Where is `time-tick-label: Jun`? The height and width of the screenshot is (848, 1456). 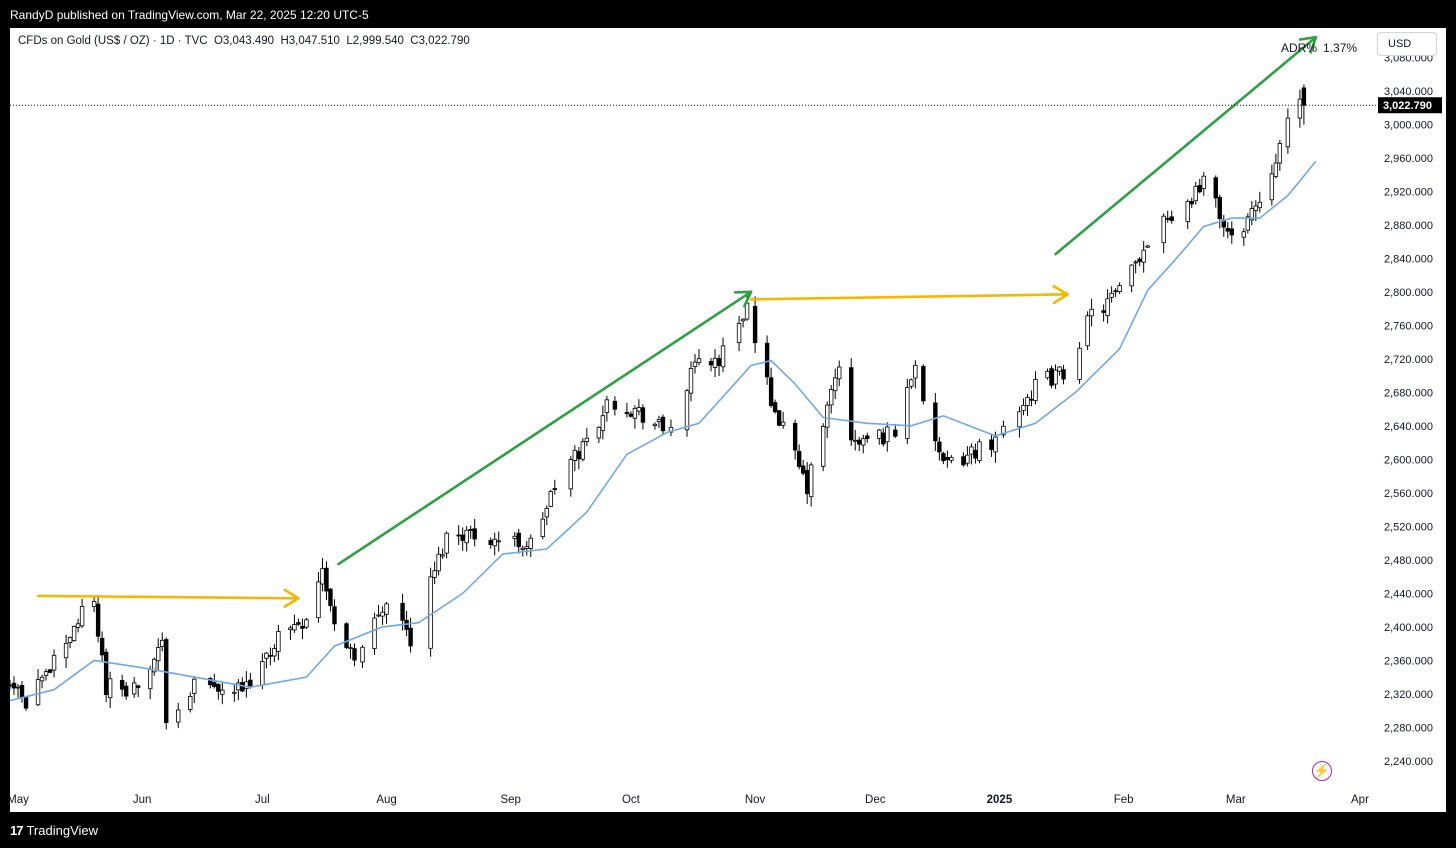 time-tick-label: Jun is located at coordinates (142, 800).